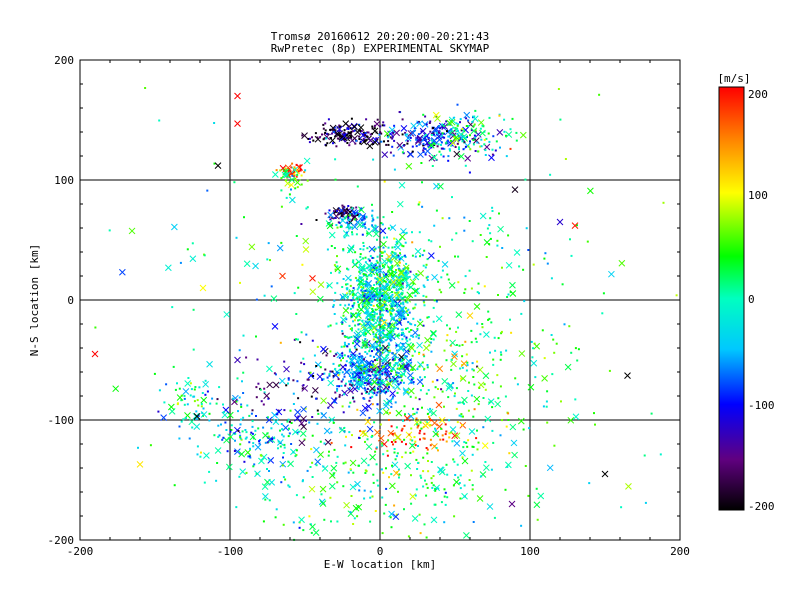  Describe the element at coordinates (61, 420) in the screenshot. I see `y-tick-label: -100` at that location.